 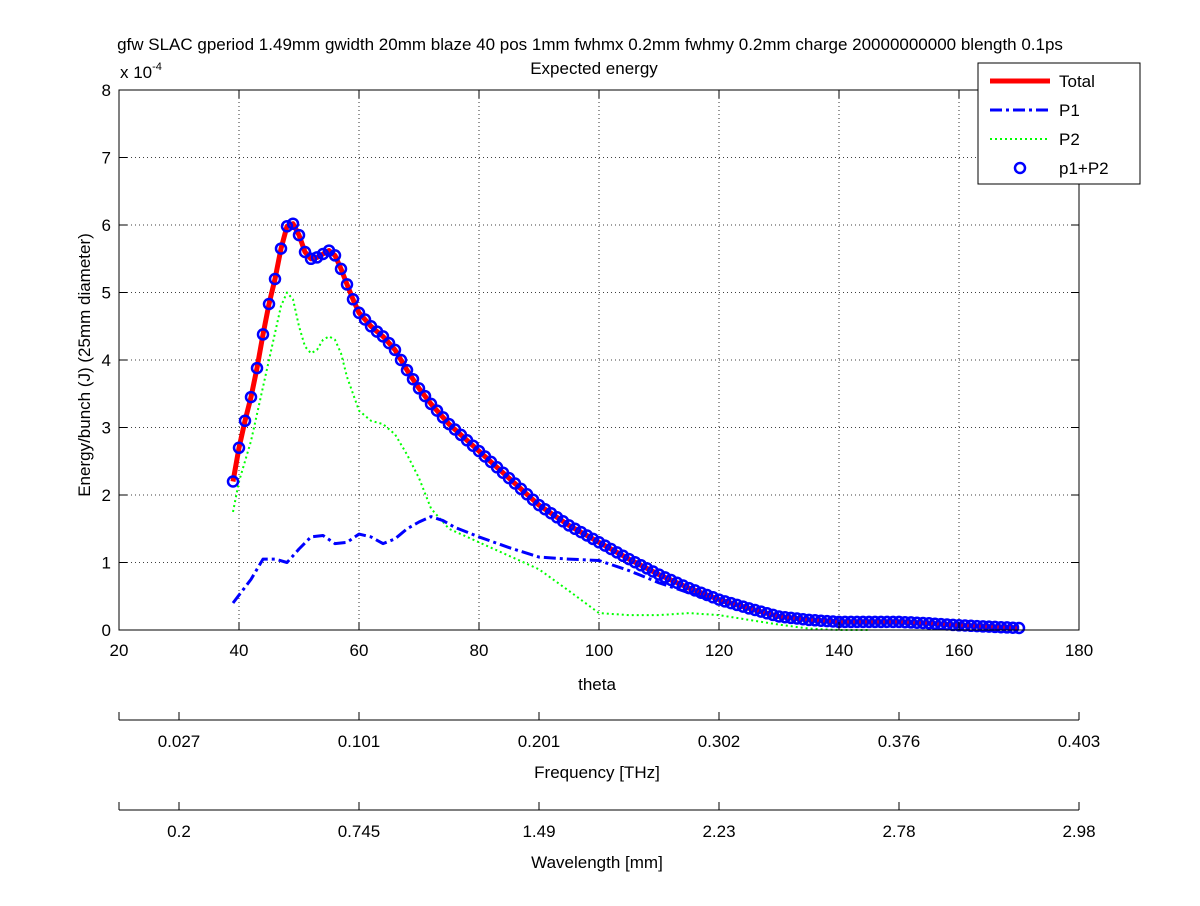 What do you see at coordinates (539, 741) in the screenshot?
I see `secondary-tick-label: 0.201` at bounding box center [539, 741].